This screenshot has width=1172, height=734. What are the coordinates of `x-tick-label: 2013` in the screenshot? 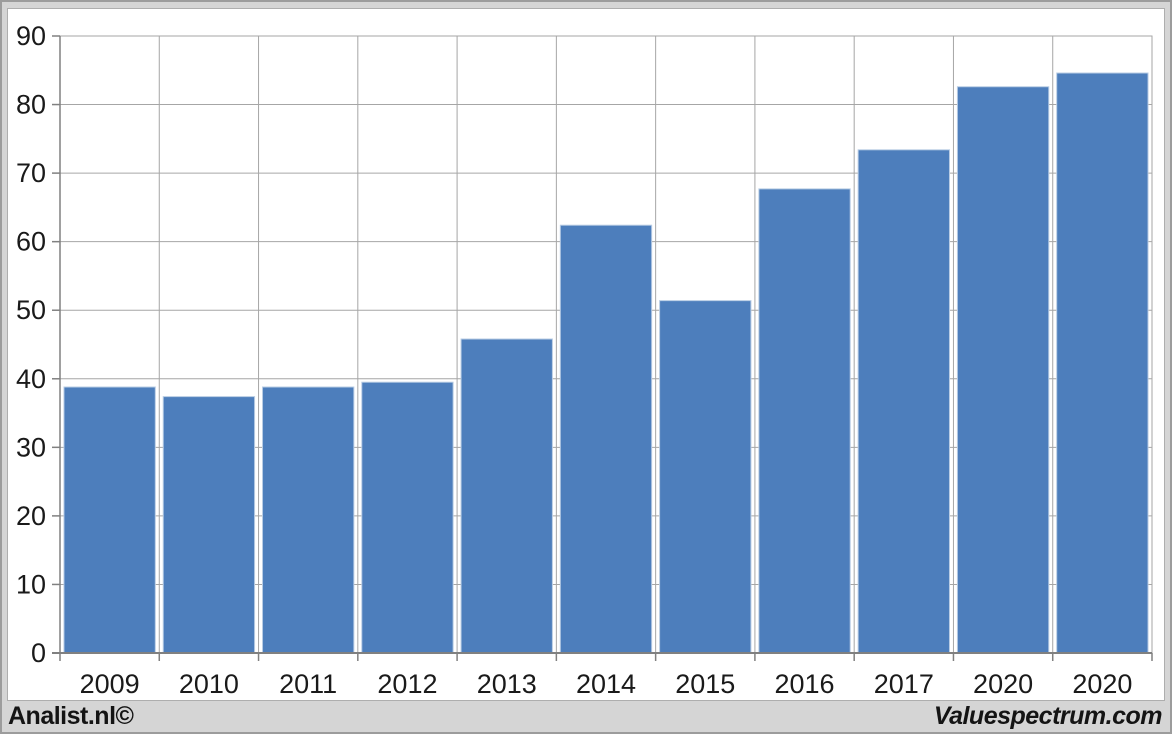 It's located at (507, 684).